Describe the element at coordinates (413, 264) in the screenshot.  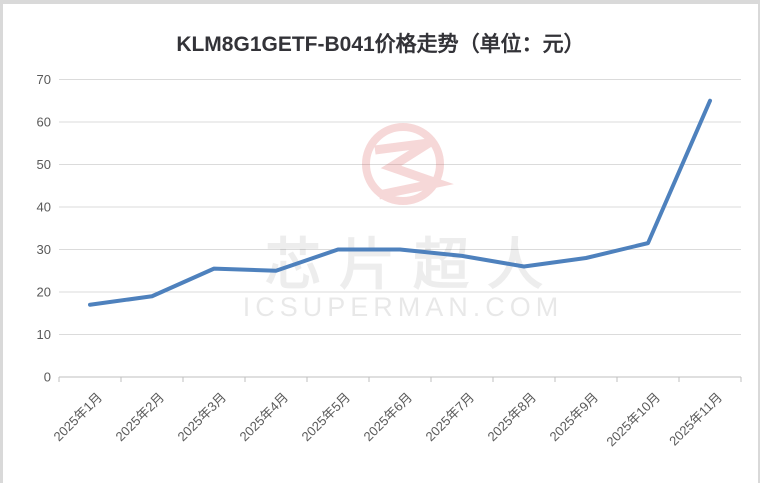
I see `watermark-cn-text: 芯片超人` at that location.